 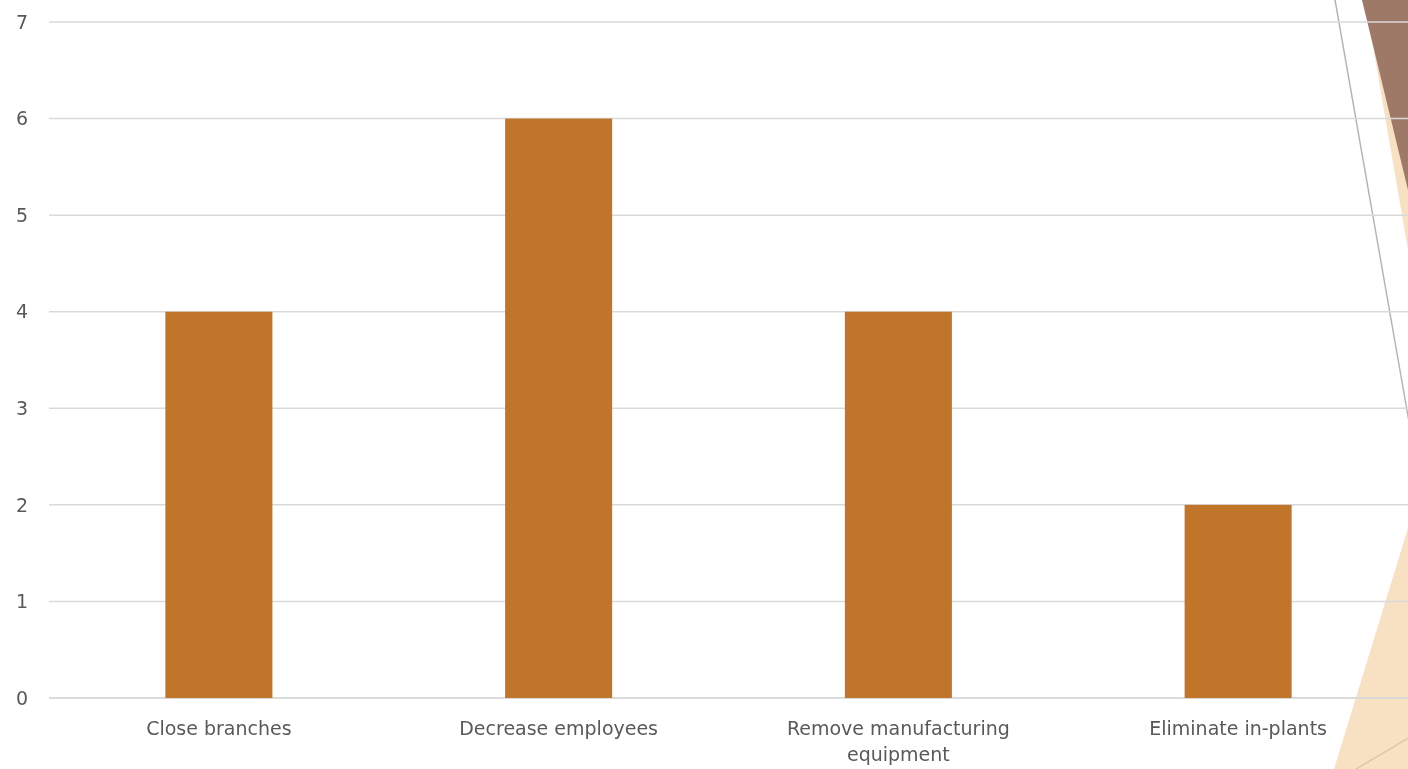 What do you see at coordinates (1238, 728) in the screenshot?
I see `x-tick-label: Eliminate in-plants` at bounding box center [1238, 728].